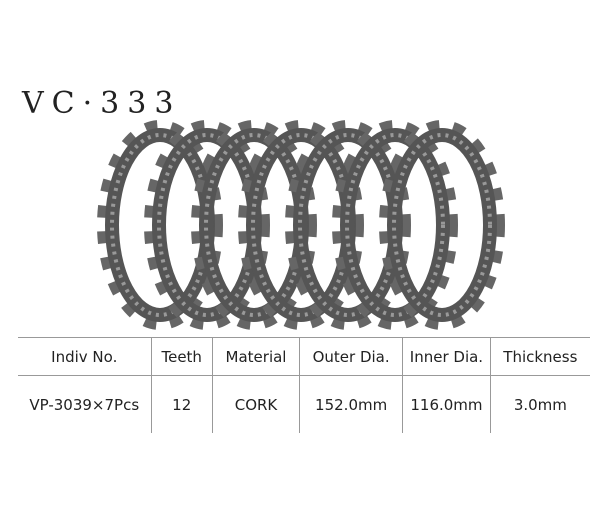  Describe the element at coordinates (539, 404) in the screenshot. I see `table-cell: 3.0mm` at that location.